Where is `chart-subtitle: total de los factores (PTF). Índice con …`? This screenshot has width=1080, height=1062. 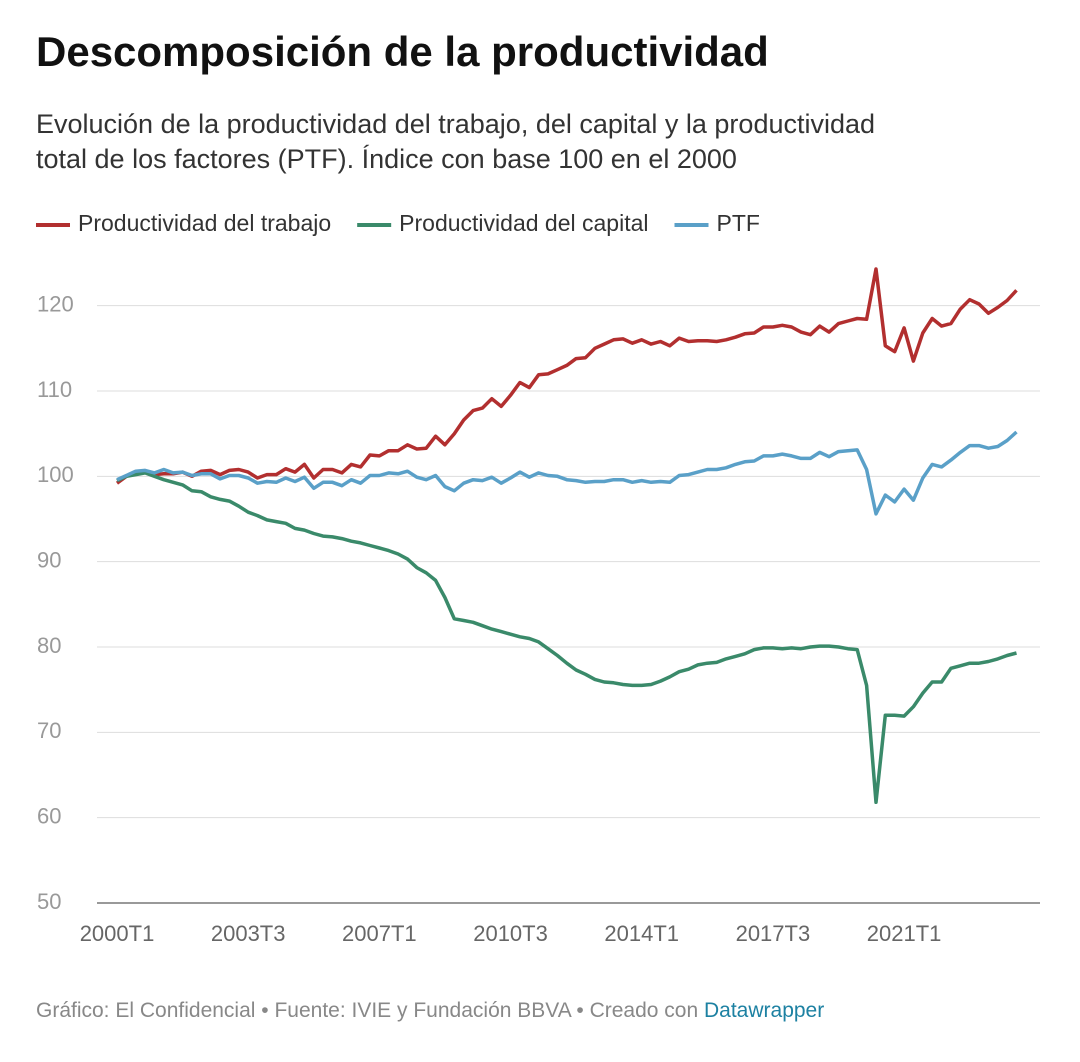
chart-subtitle: total de los factores (PTF). Índice con … is located at coordinates (386, 159).